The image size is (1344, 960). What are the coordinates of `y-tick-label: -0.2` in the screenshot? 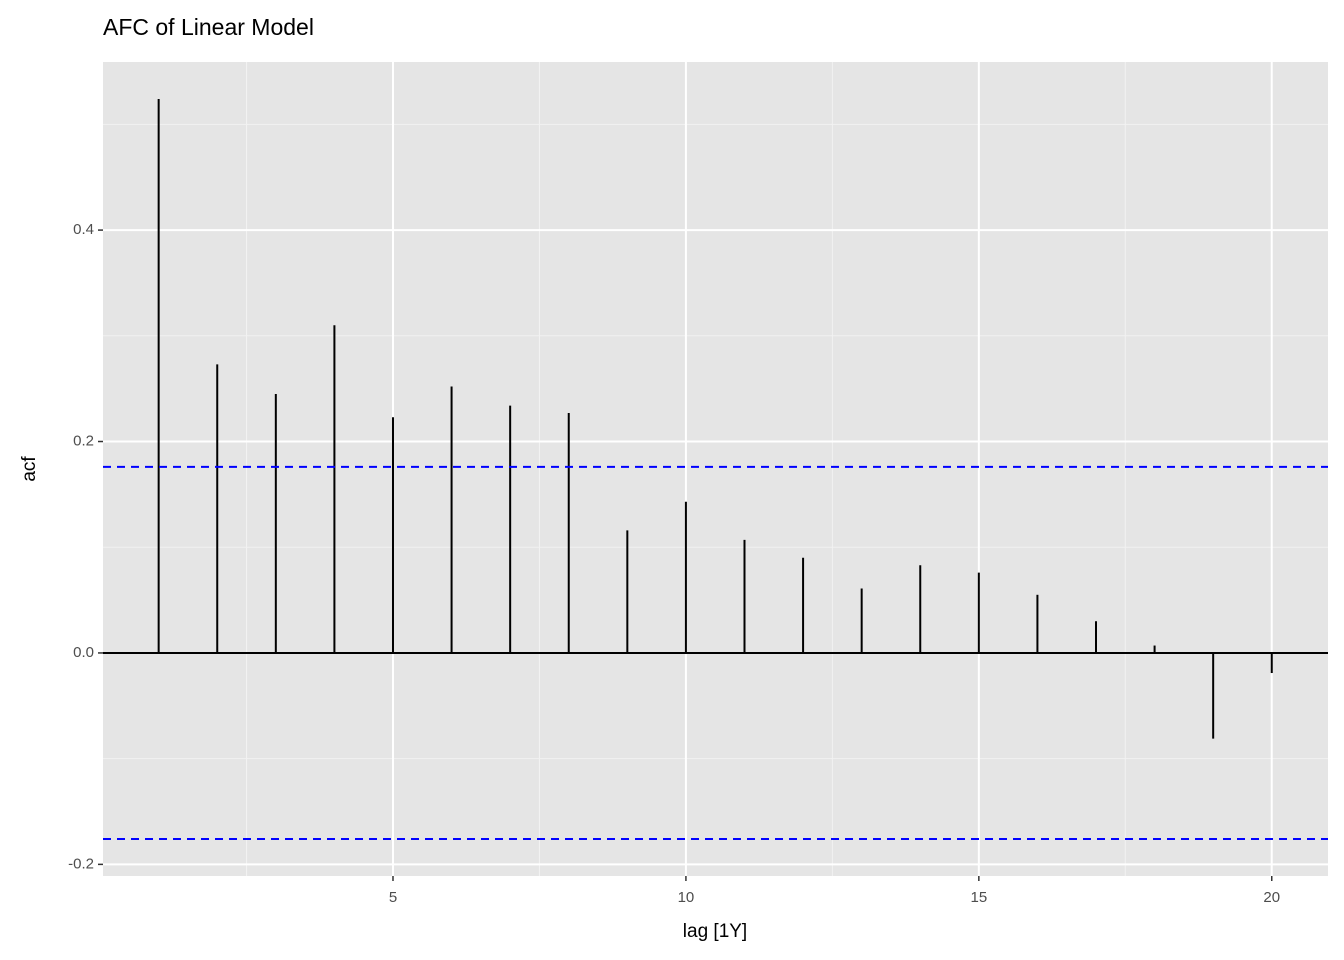 It's located at (81, 863).